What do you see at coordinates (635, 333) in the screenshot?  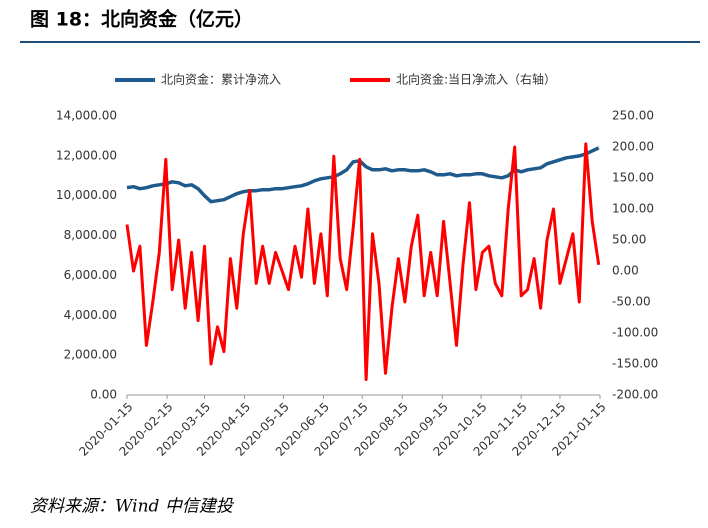 I see `y2-tick-label: -100.00` at bounding box center [635, 333].